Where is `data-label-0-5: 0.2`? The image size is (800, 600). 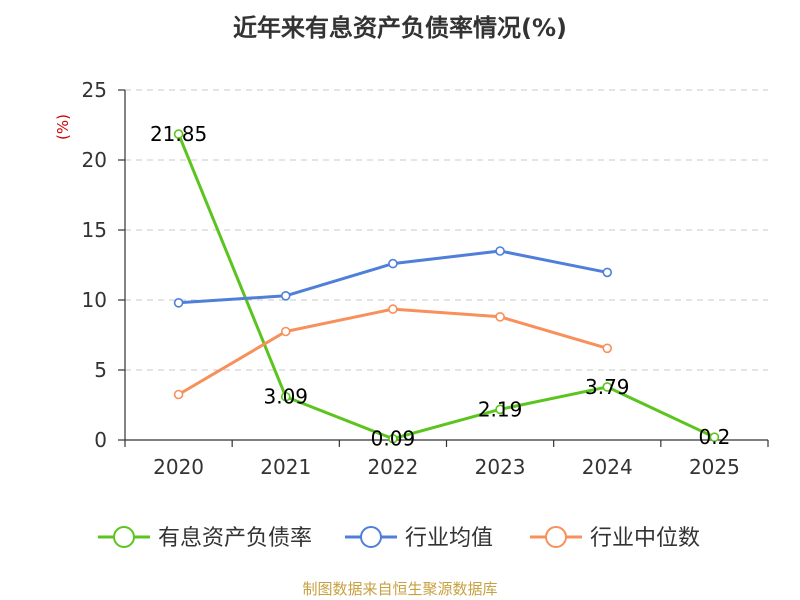
data-label-0-5: 0.2 is located at coordinates (715, 437).